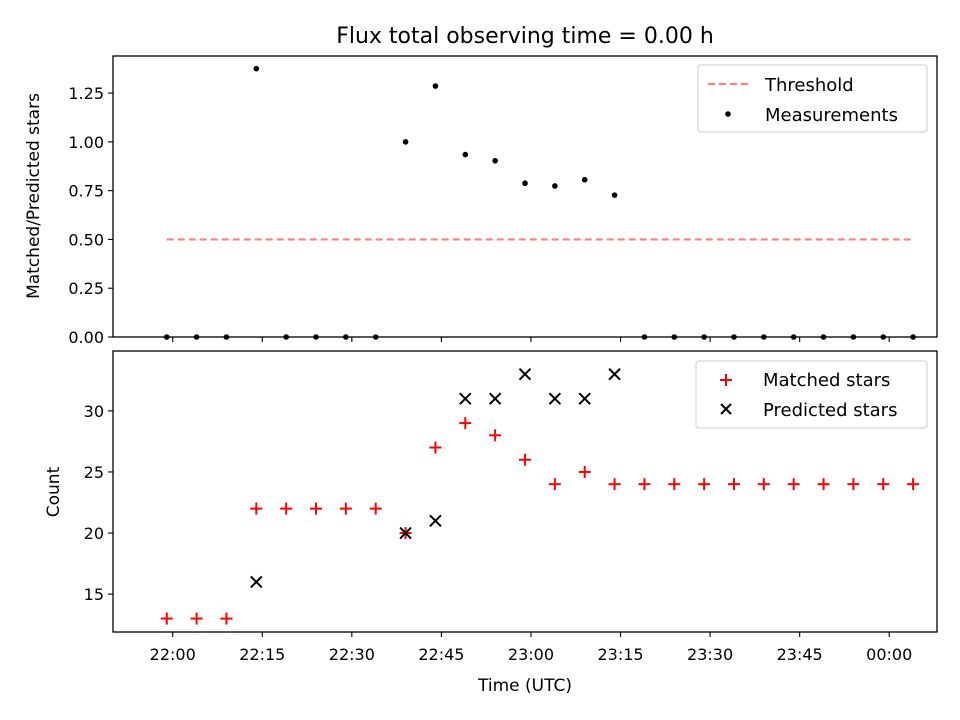  What do you see at coordinates (831, 115) in the screenshot?
I see `legend-measurements-label: Measurements` at bounding box center [831, 115].